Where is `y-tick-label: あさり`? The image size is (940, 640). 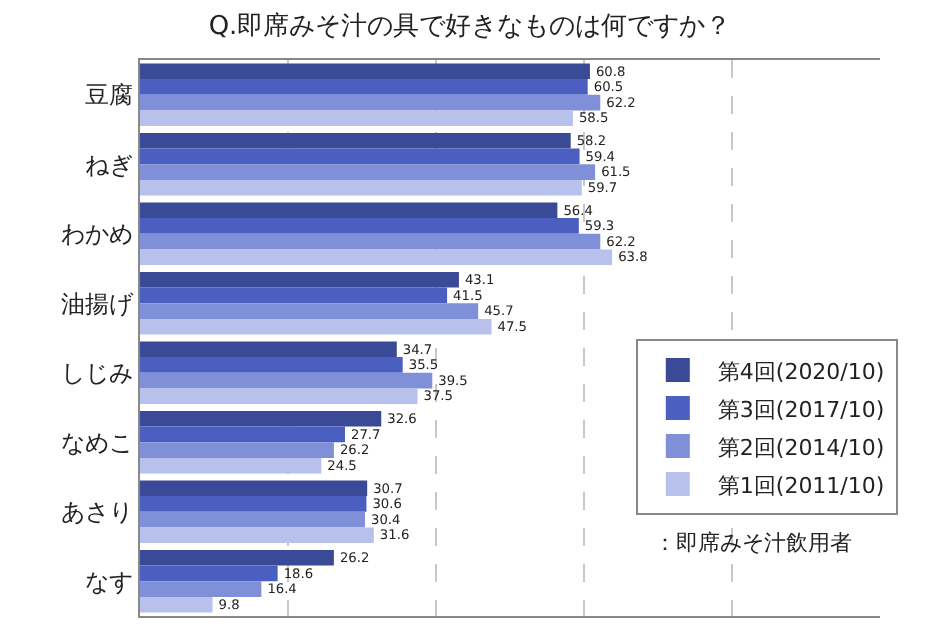
y-tick-label: あさり is located at coordinates (97, 512).